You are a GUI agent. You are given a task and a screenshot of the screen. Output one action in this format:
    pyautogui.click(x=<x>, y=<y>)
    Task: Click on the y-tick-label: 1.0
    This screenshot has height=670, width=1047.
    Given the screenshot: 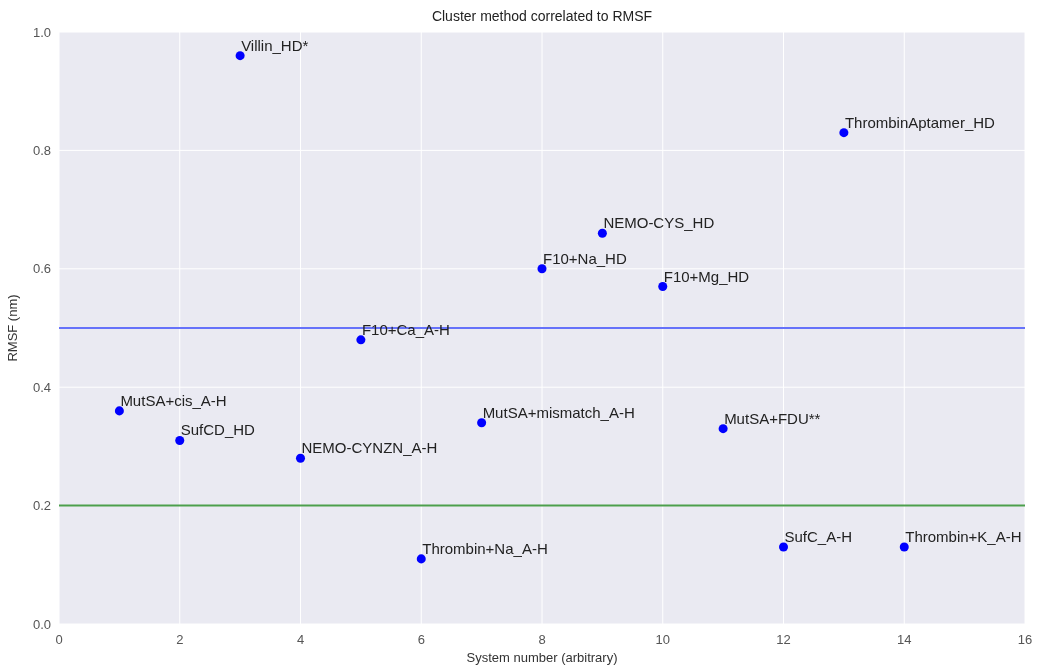 What is the action you would take?
    pyautogui.click(x=41, y=32)
    